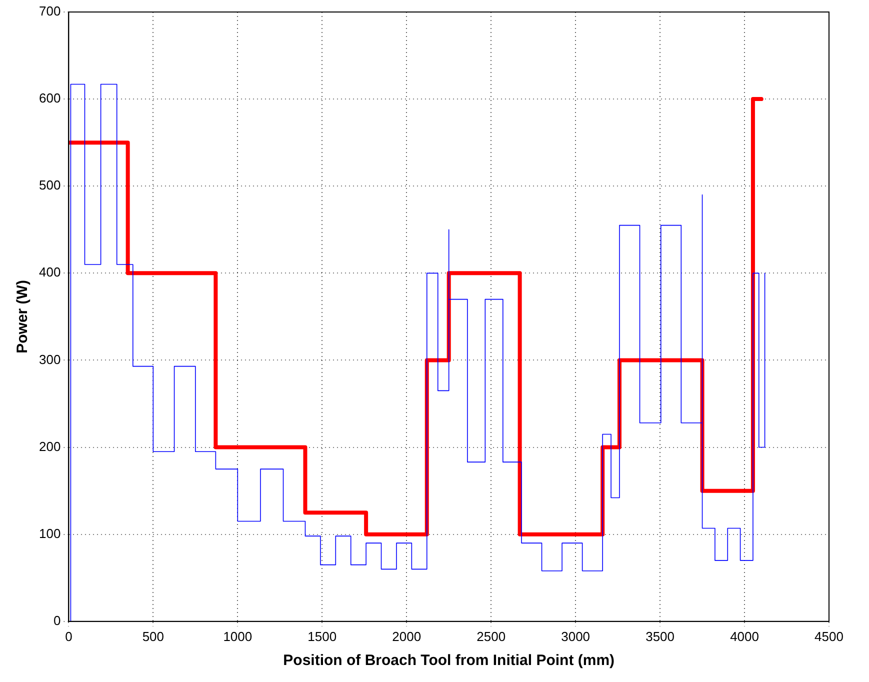 The width and height of the screenshot is (869, 682). I want to click on x-tick-label: 3000, so click(575, 636).